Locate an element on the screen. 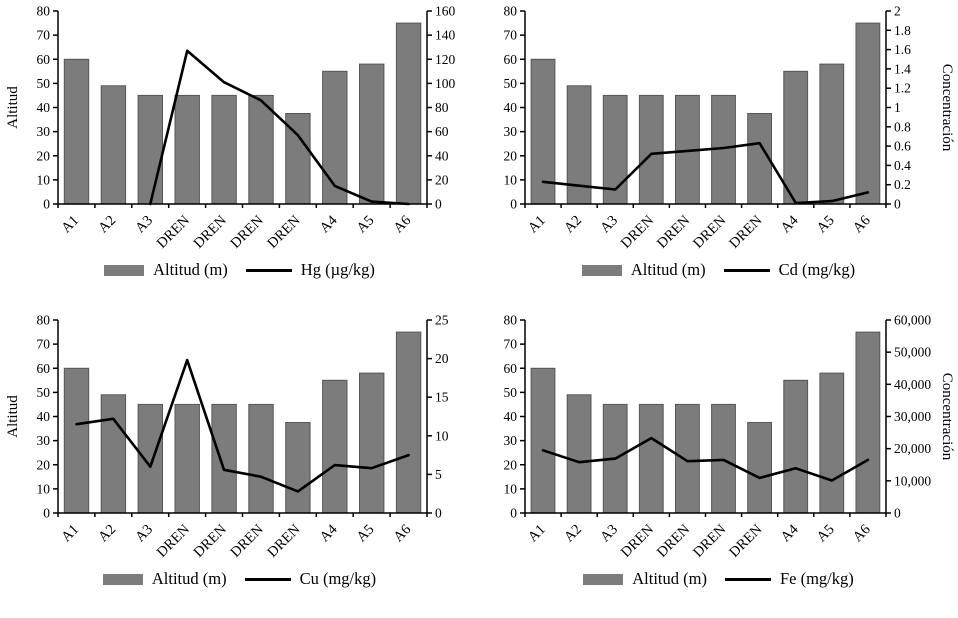  right-tick-label: 5 is located at coordinates (438, 474).